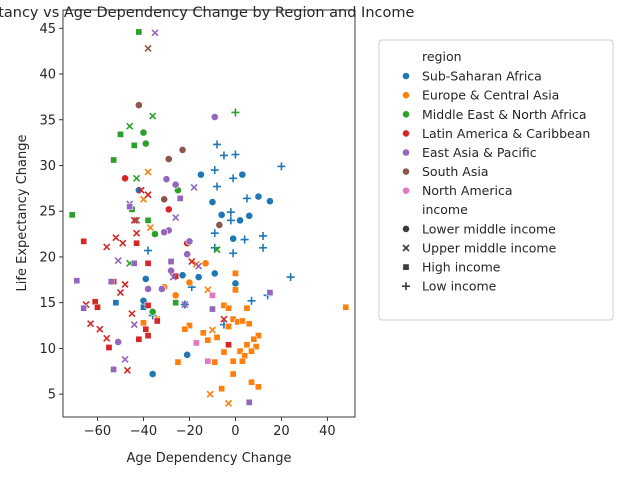 The height and width of the screenshot is (480, 640). I want to click on x-tick-label: 20, so click(281, 431).